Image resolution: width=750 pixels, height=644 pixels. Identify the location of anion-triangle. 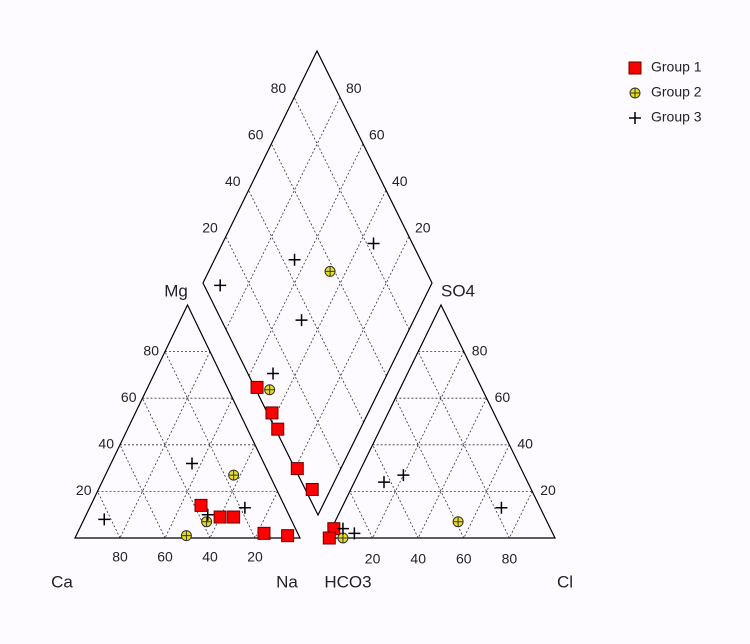
(441, 421).